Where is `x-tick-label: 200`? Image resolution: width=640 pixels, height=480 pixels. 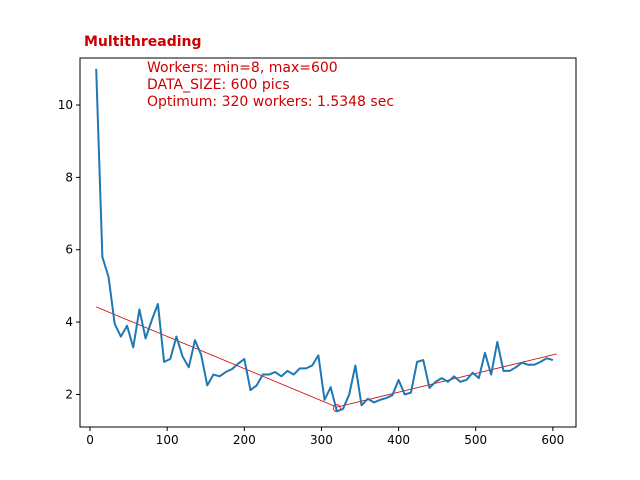 x-tick-label: 200 is located at coordinates (244, 440).